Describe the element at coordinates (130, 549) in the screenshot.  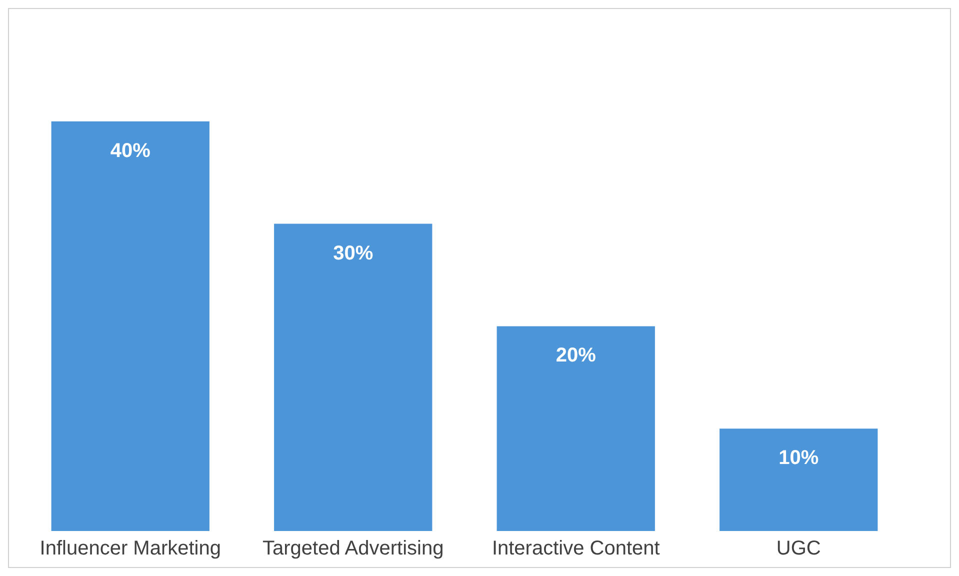
I see `x-tick-label: Influencer Marketing` at that location.